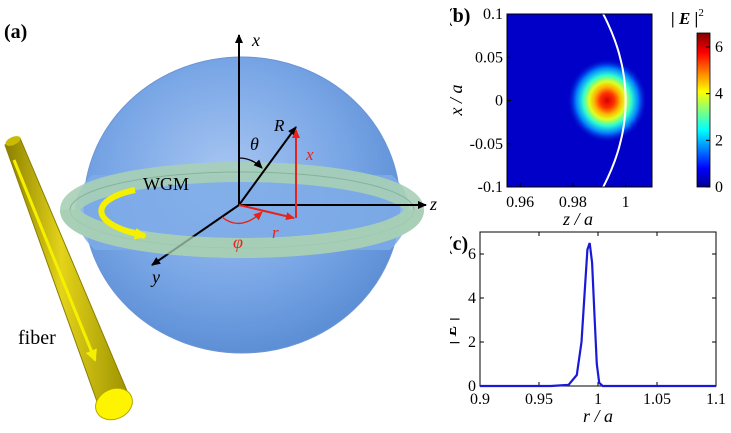  What do you see at coordinates (480, 399) in the screenshot?
I see `lineplot-x-tick-label: 0.9` at bounding box center [480, 399].